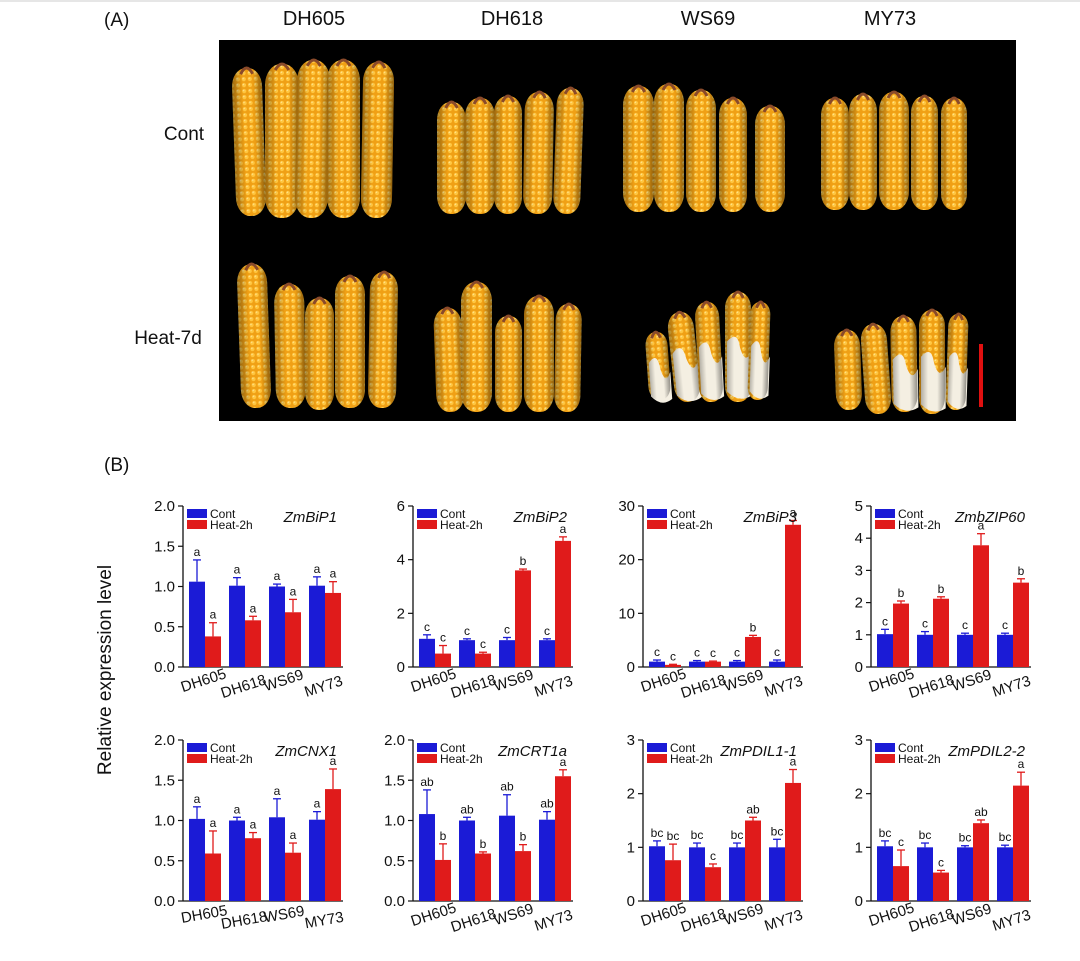  Describe the element at coordinates (990, 517) in the screenshot. I see `chart-title: ZmbZIP60` at that location.